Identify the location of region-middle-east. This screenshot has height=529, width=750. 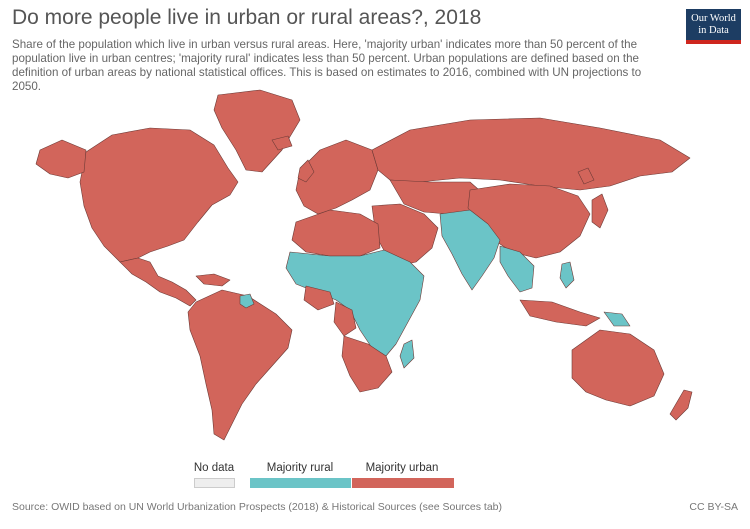
(405, 235).